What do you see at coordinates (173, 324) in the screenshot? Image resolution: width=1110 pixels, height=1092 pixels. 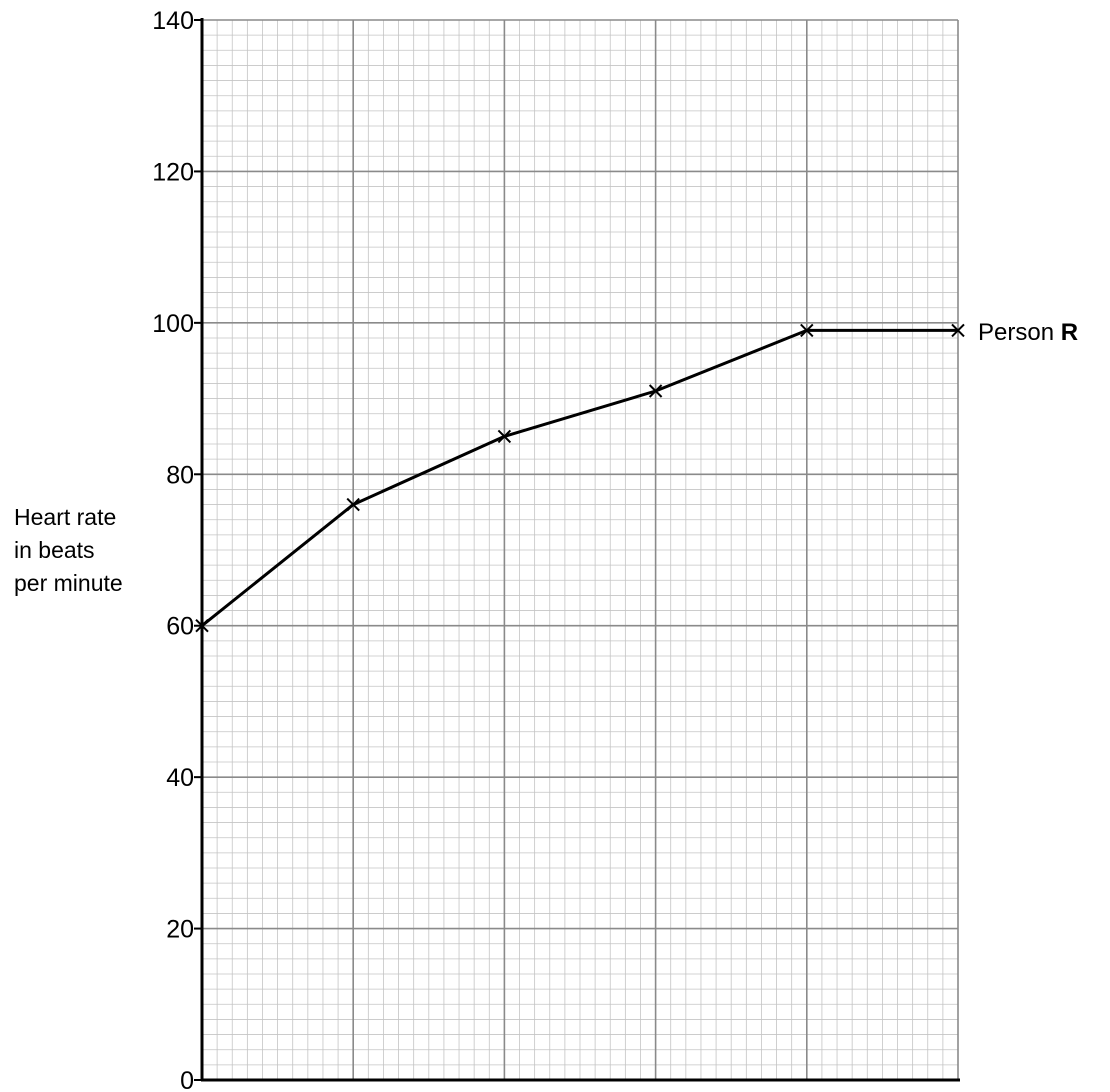 I see `y-tick-label: 100` at bounding box center [173, 324].